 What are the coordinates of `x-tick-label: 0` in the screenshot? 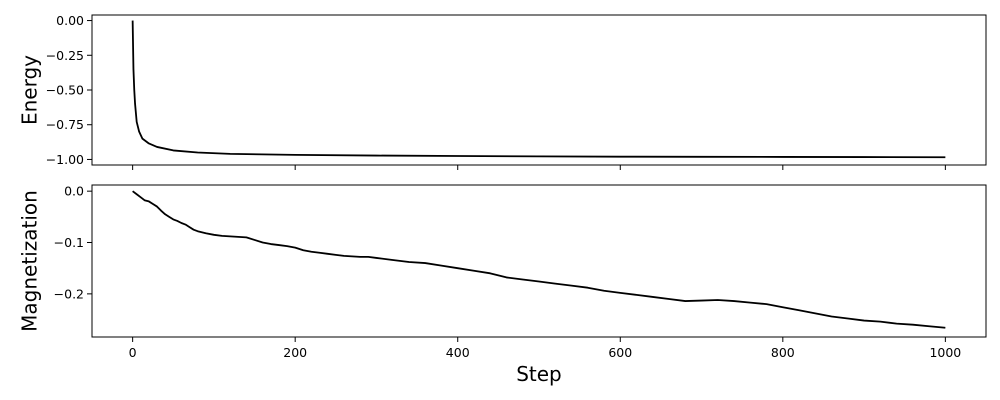 It's located at (133, 352).